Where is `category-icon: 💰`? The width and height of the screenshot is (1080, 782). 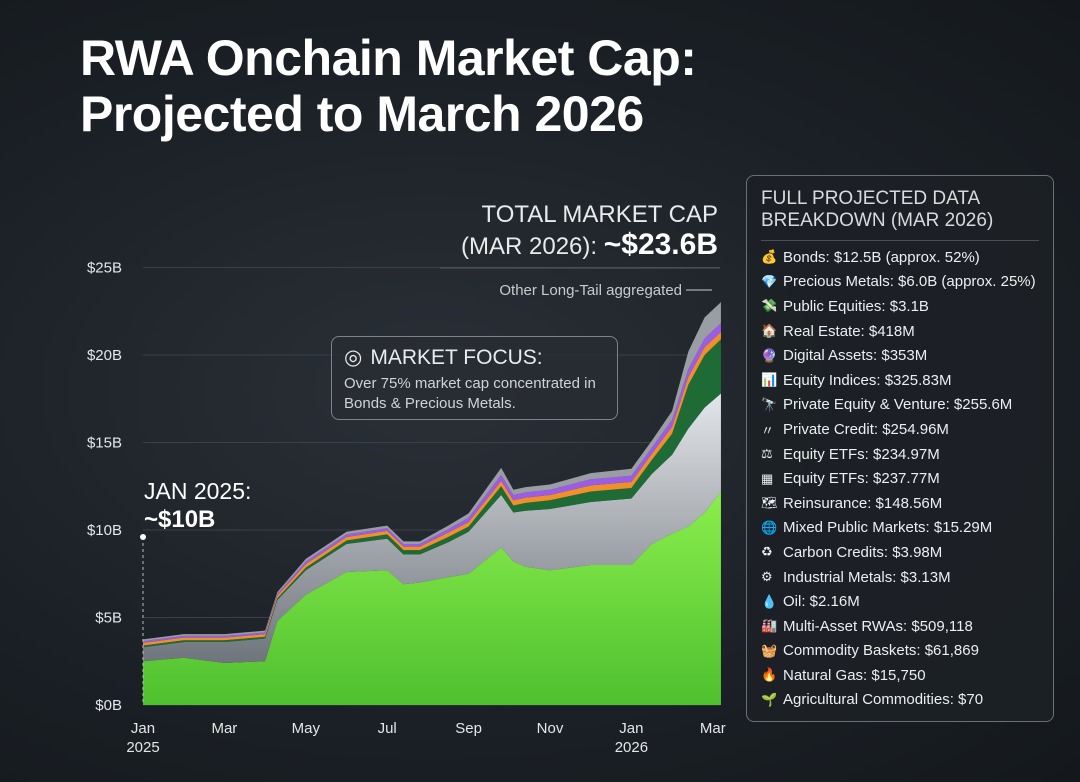
category-icon: 💰 is located at coordinates (769, 257).